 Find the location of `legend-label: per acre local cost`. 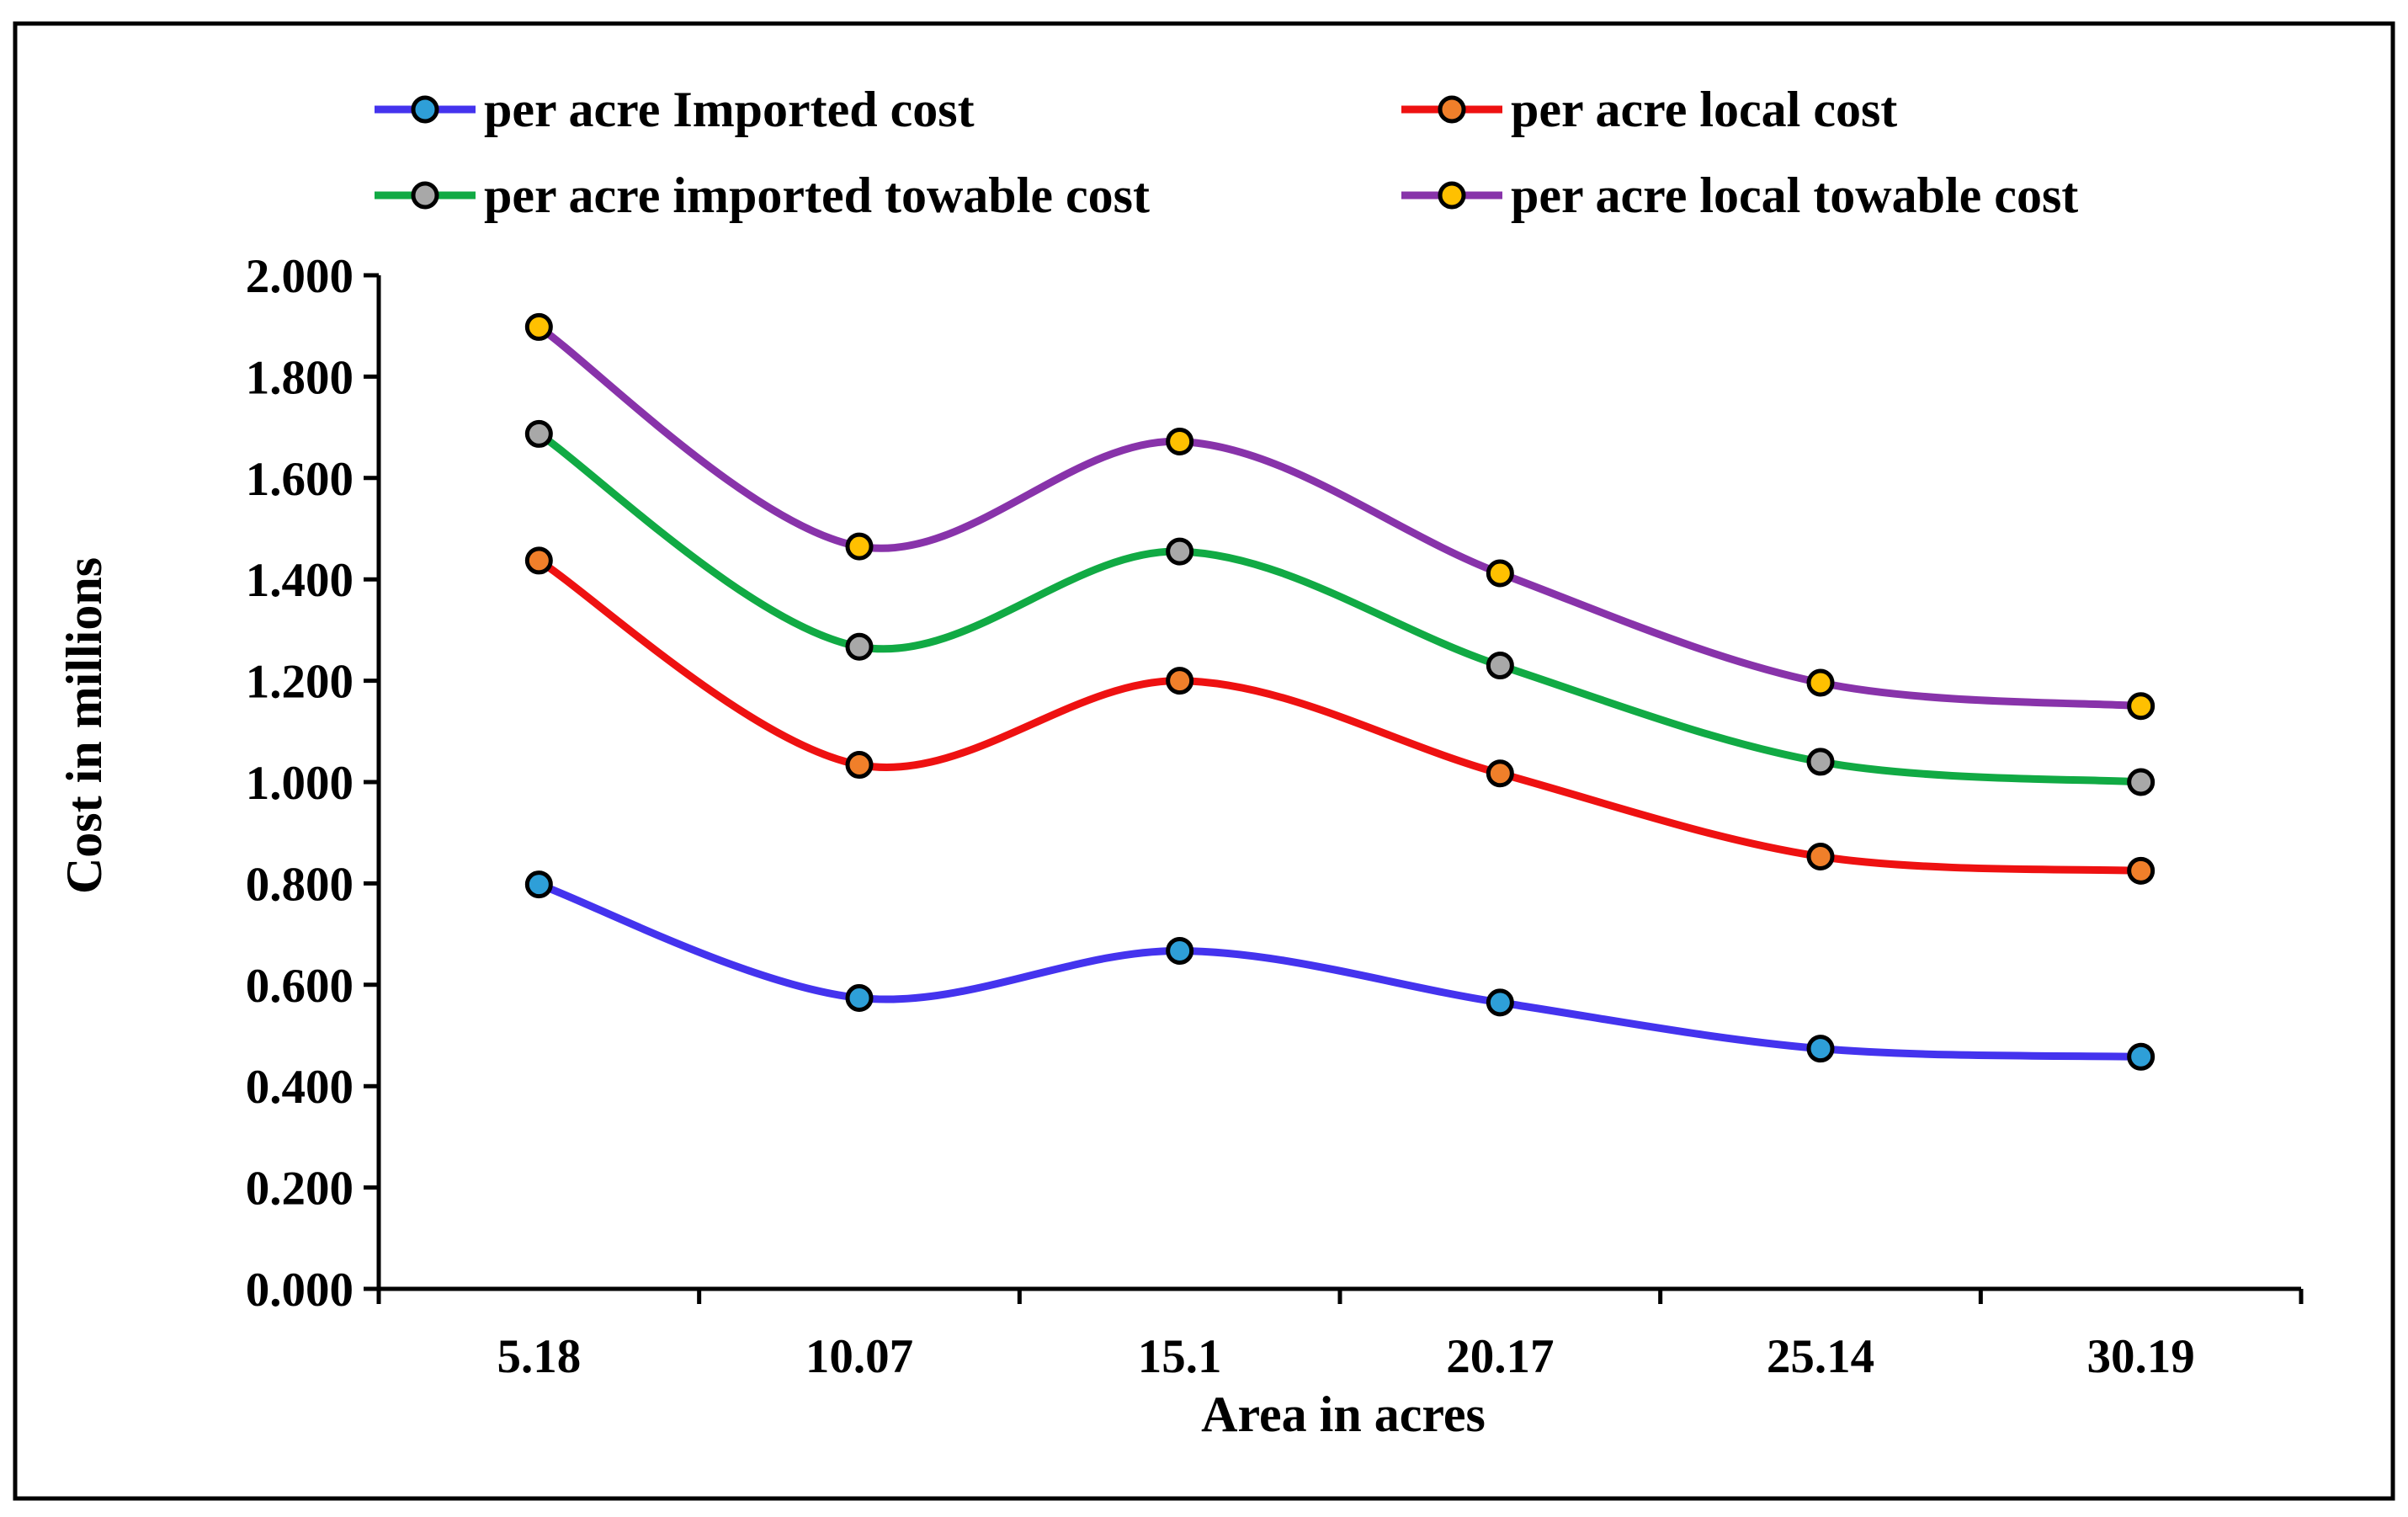

legend-label: per acre local cost is located at coordinates (1704, 109).